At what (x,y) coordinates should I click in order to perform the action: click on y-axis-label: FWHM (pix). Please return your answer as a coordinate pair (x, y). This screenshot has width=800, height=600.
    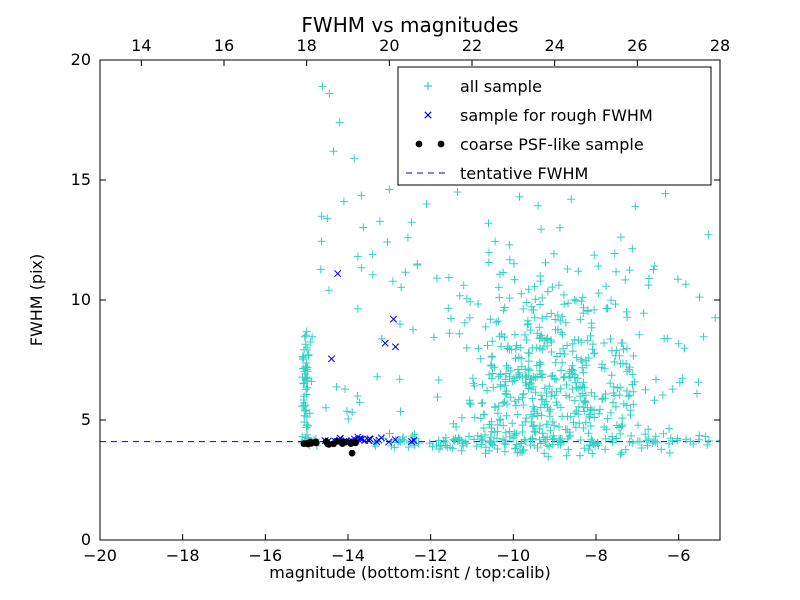
    Looking at the image, I should click on (36, 300).